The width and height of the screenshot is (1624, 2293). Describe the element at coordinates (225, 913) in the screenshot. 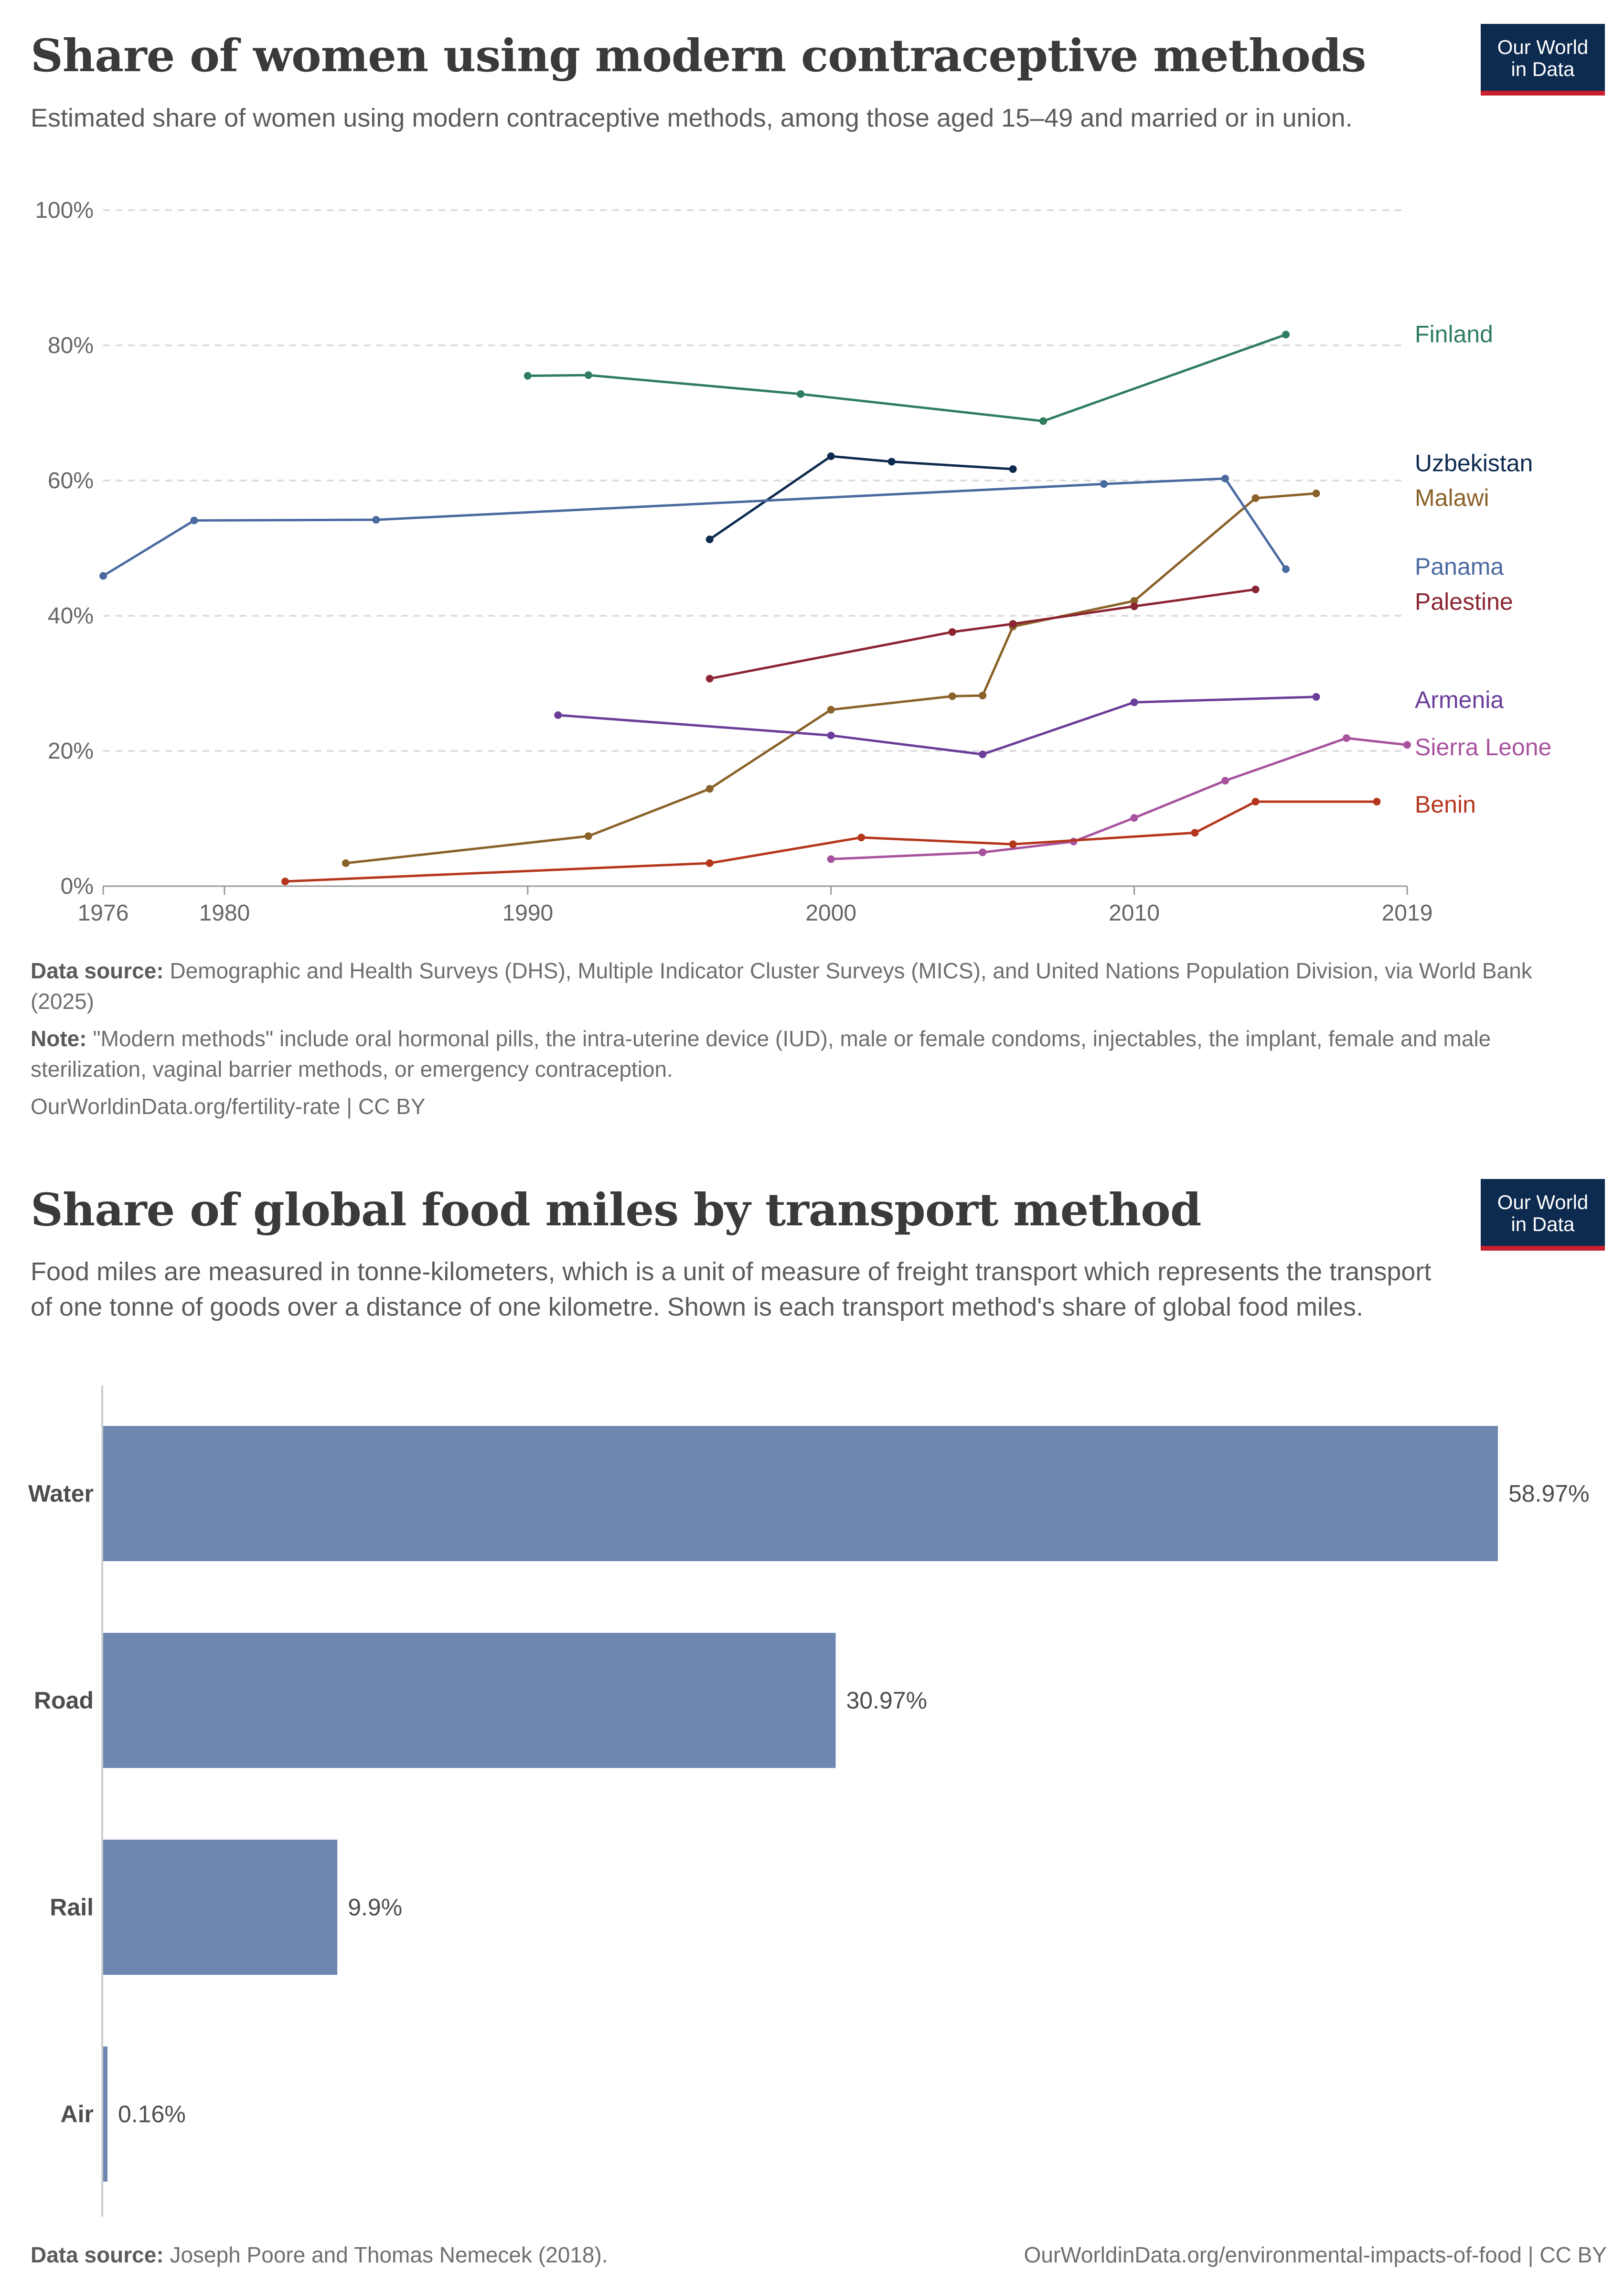

I see `x-tick-label: 1980` at that location.